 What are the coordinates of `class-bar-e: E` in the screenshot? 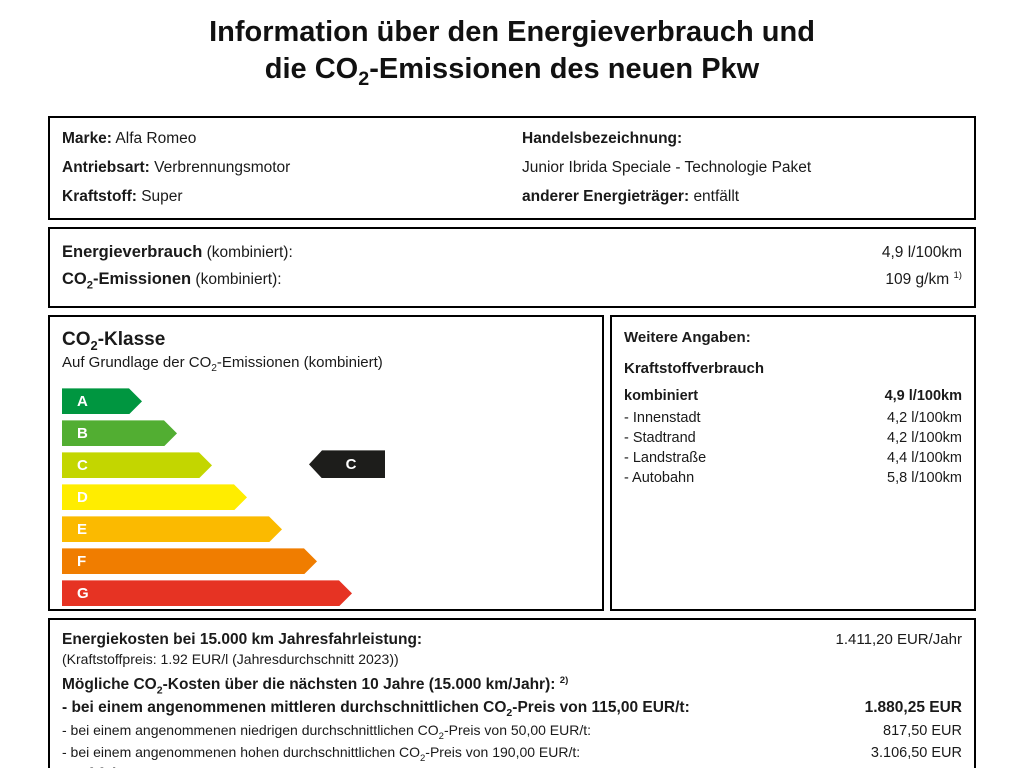 It's located at (172, 529).